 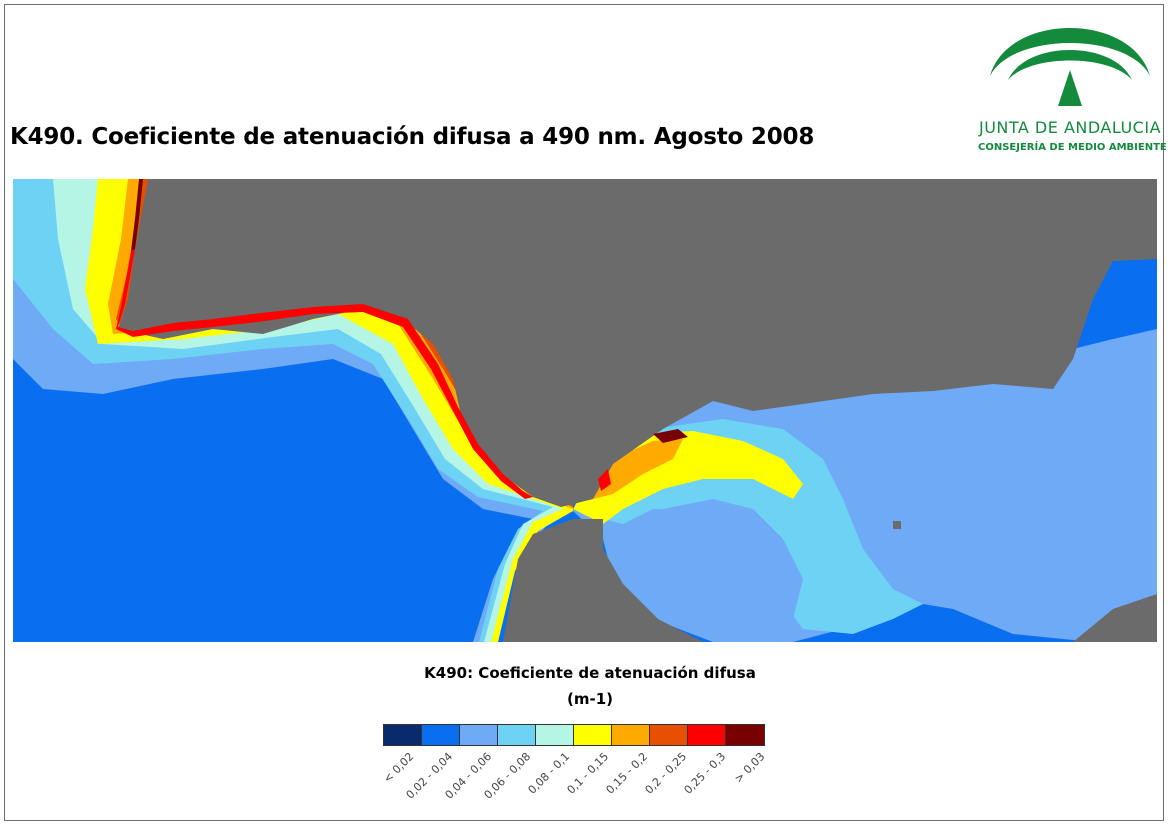 What do you see at coordinates (589, 699) in the screenshot?
I see `legend-unit: (m-1)` at bounding box center [589, 699].